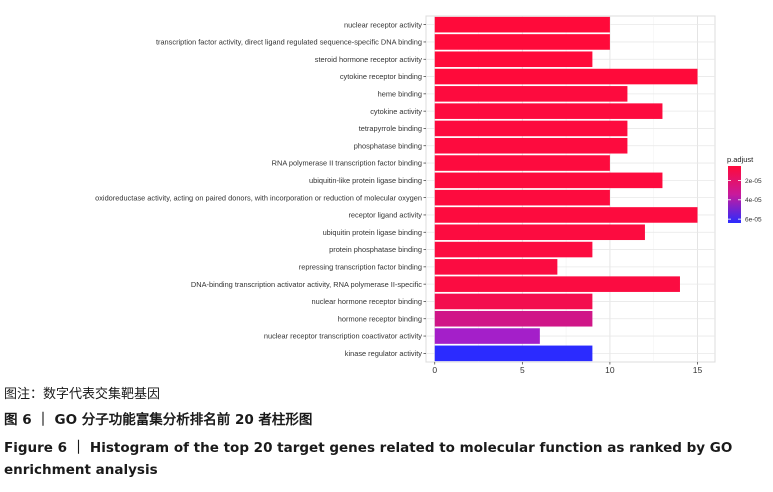 The height and width of the screenshot is (492, 773). What do you see at coordinates (372, 232) in the screenshot?
I see `category-label: ubiquitin protein ligase binding` at bounding box center [372, 232].